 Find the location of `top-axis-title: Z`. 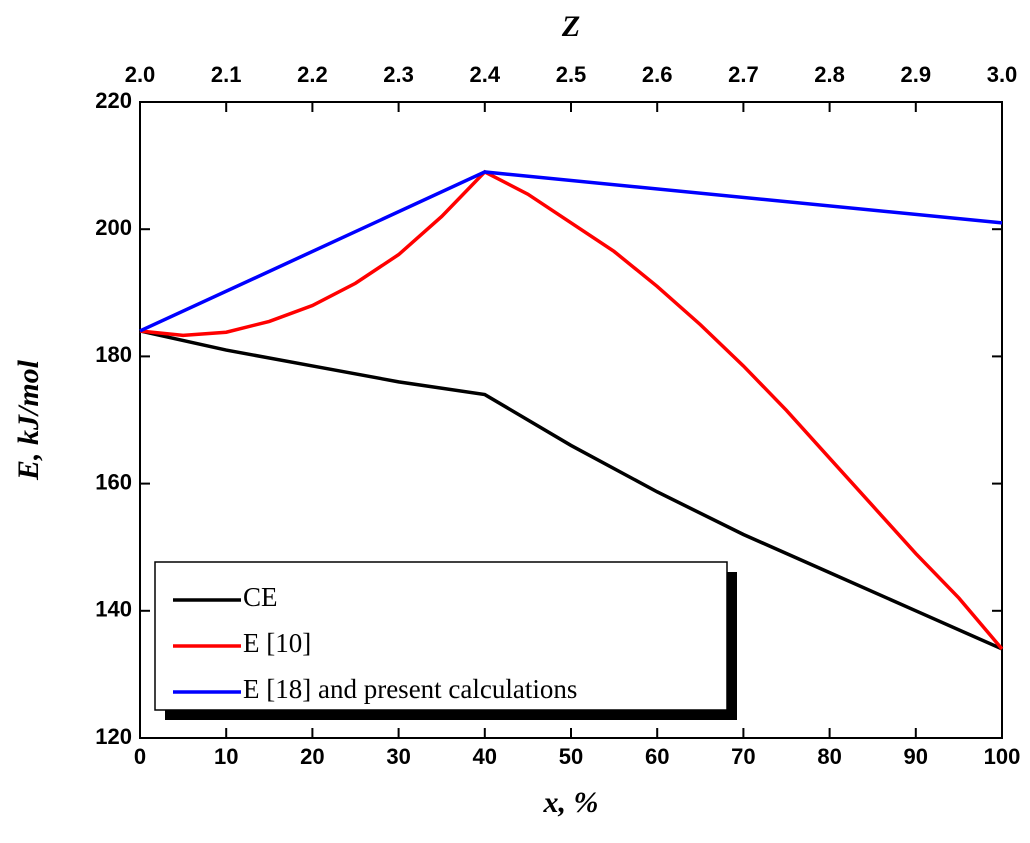

top-axis-title: Z is located at coordinates (570, 26).